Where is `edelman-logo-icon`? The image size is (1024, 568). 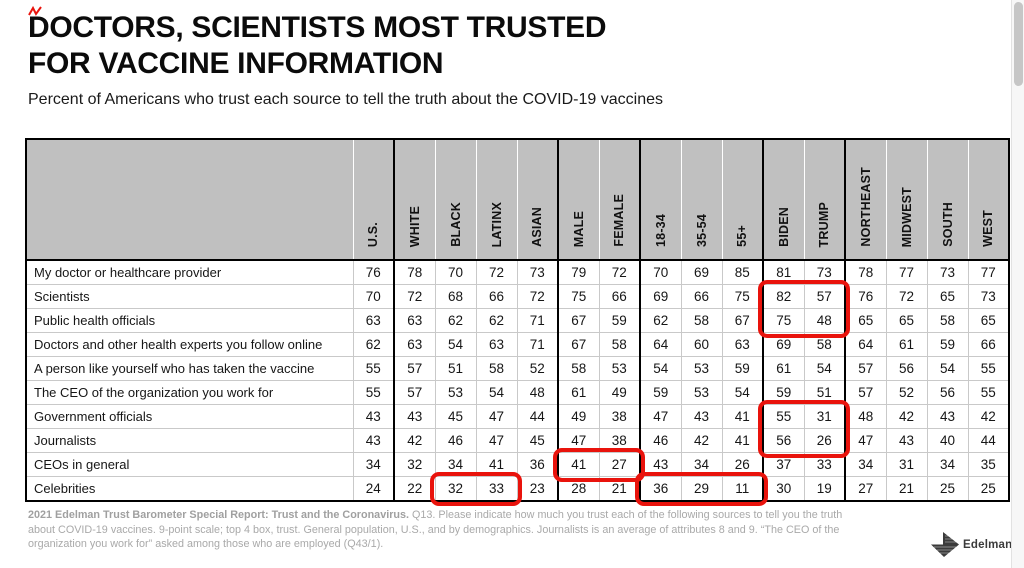
edelman-logo-icon is located at coordinates (945, 544).